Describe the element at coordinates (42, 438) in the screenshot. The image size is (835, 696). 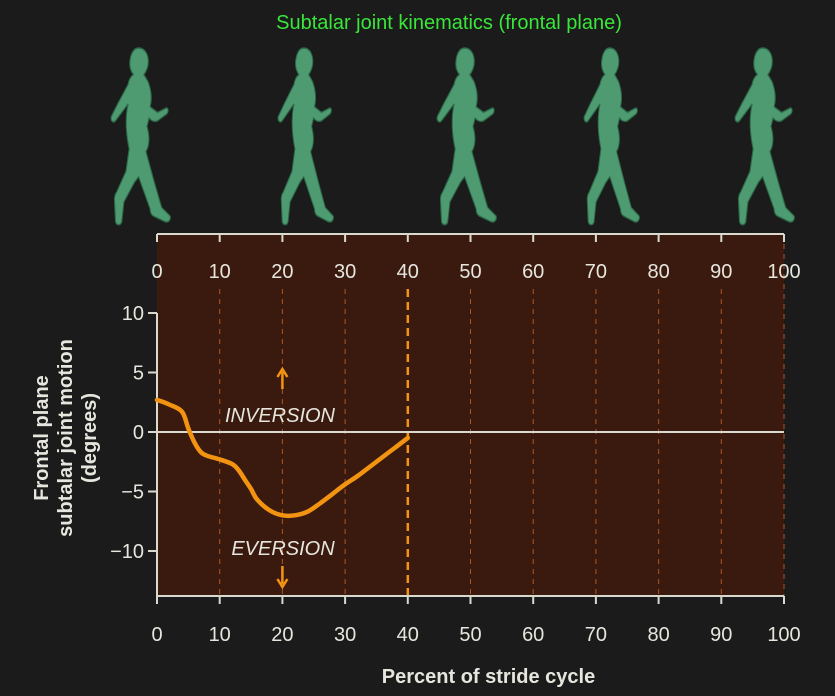
I see `y-axis-label-line: Frontal plane` at that location.